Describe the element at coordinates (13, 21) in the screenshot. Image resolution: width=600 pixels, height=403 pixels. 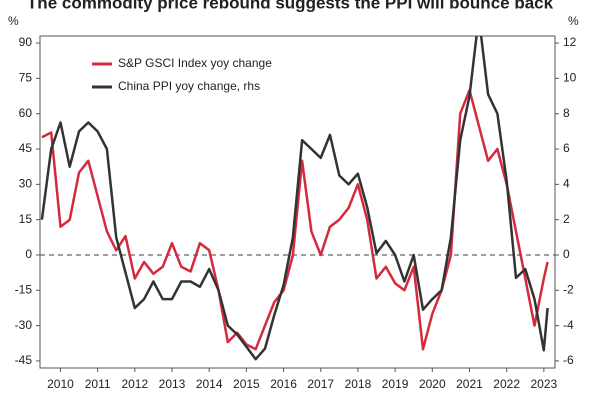
I see `y-axis-unit: %` at that location.